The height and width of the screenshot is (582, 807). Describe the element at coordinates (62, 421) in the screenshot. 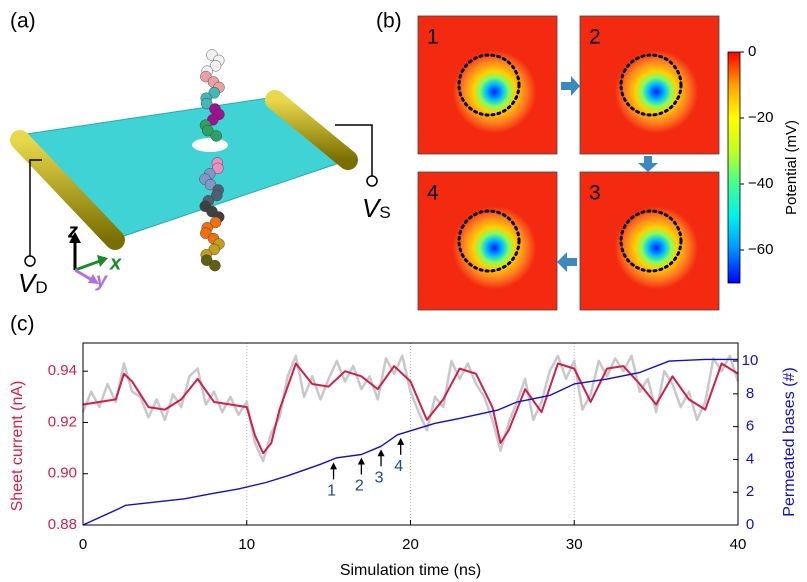

I see `y-tick-label: 0.92` at that location.